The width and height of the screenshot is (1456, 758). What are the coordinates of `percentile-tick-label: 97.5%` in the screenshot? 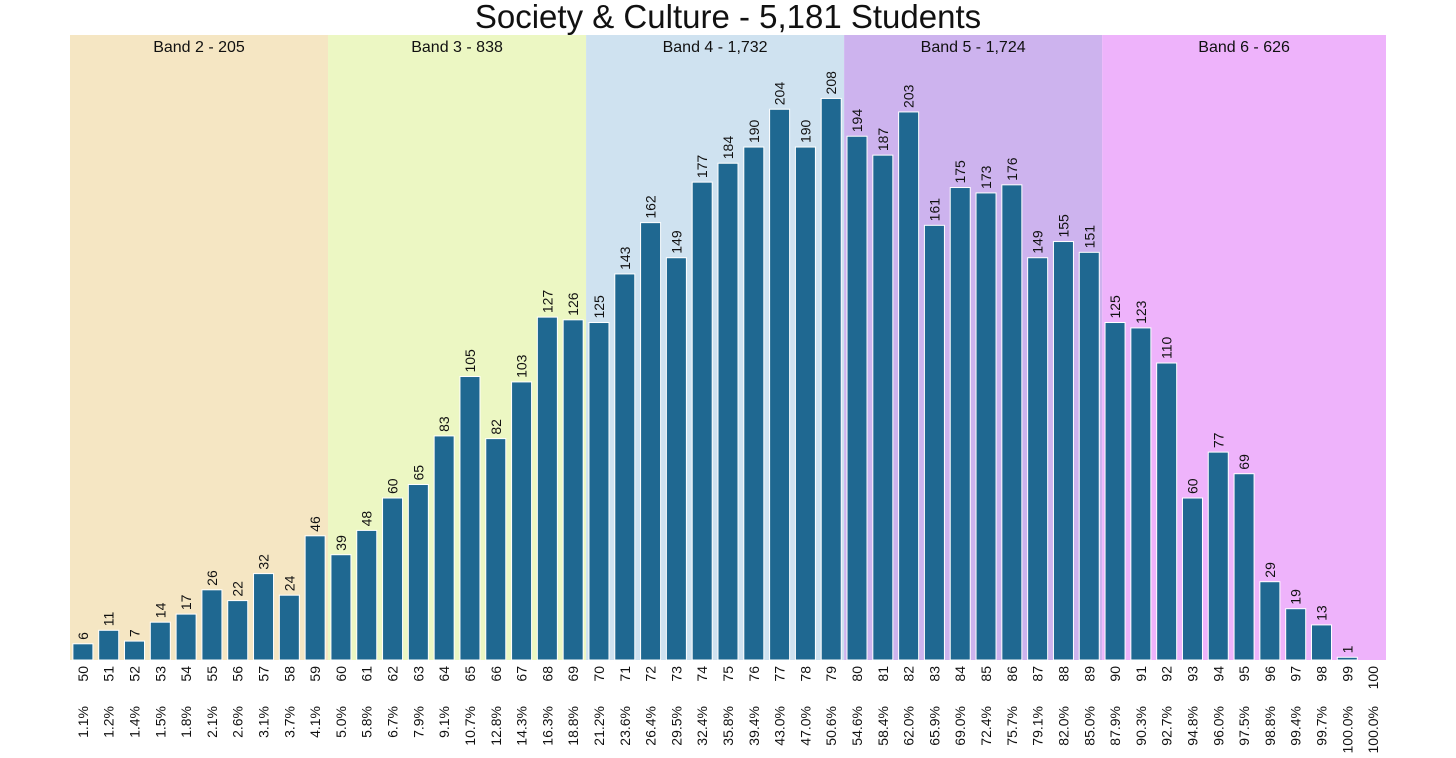 It's located at (1244, 726).